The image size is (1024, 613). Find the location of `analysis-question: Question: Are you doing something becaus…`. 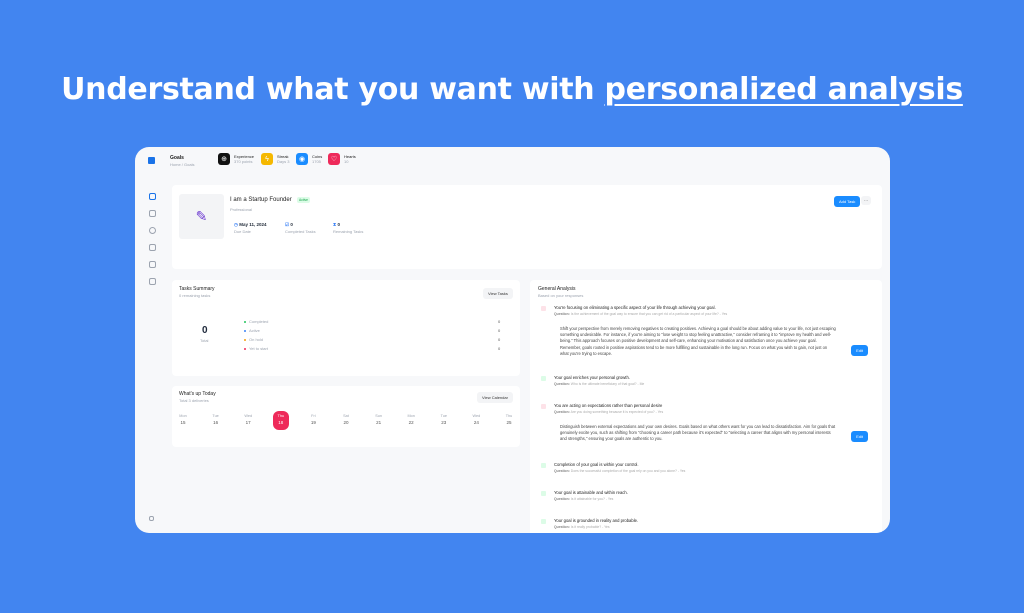

analysis-question: Question: Are you doing something becaus… is located at coordinates (609, 412).